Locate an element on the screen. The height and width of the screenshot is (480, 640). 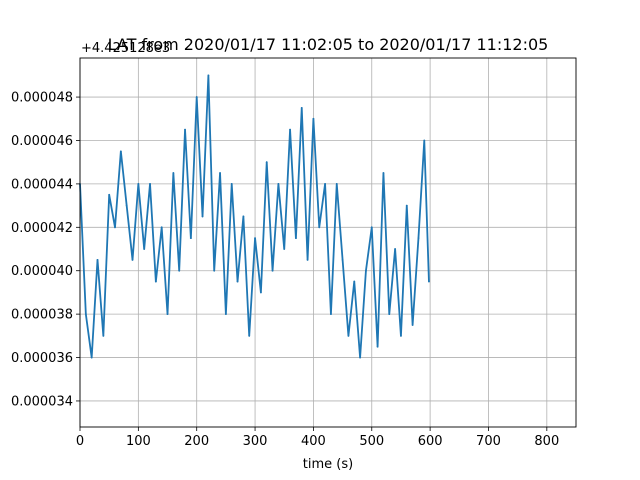
x-tick-label: 400 is located at coordinates (313, 441).